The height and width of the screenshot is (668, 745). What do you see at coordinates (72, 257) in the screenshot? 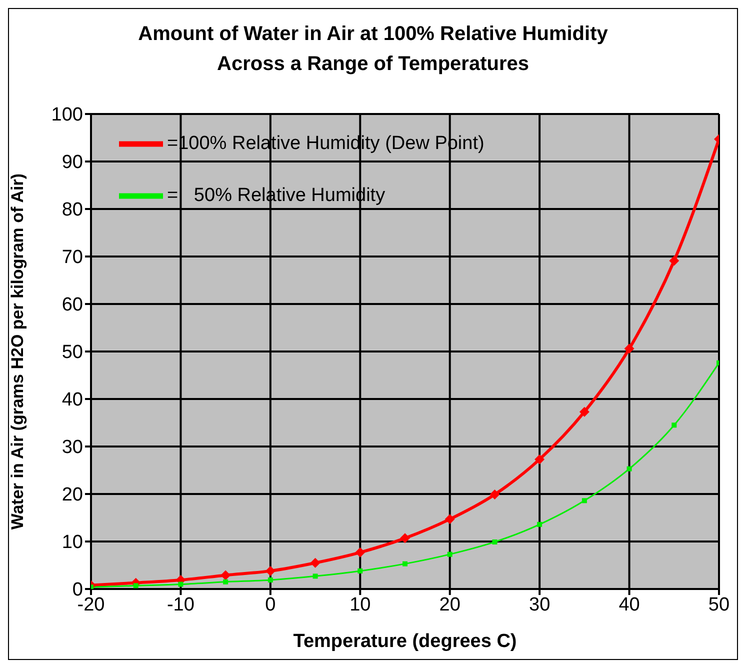
I see `y-tick-label: 70` at bounding box center [72, 257].